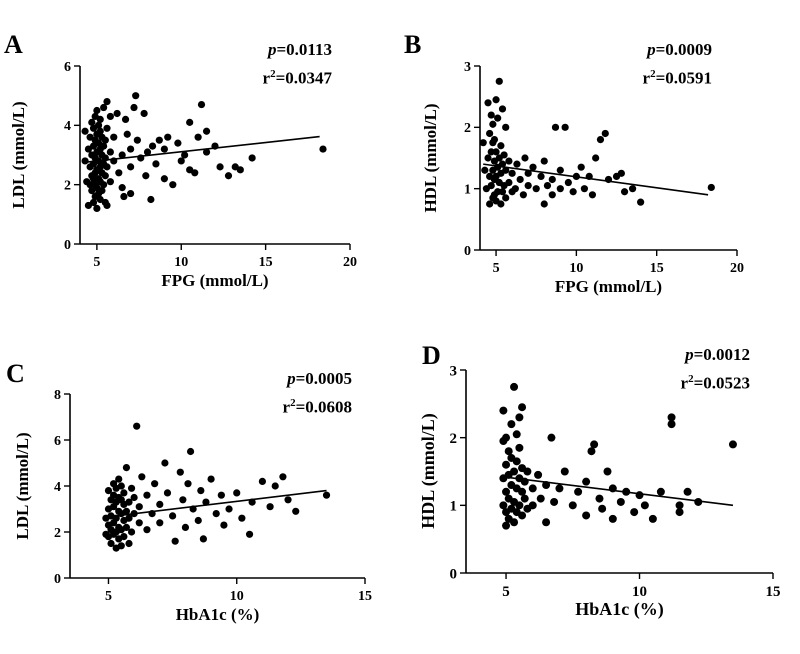  What do you see at coordinates (57, 533) in the screenshot?
I see `y-tick-label-c: 2` at bounding box center [57, 533].